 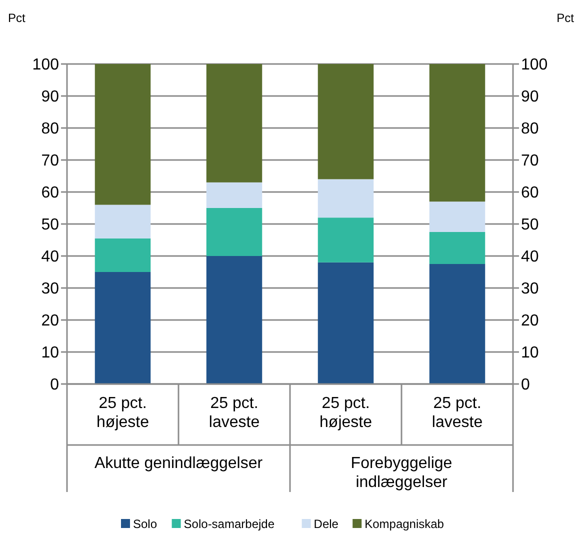 What do you see at coordinates (534, 65) in the screenshot?
I see `y2-tick-label: 100` at bounding box center [534, 65].